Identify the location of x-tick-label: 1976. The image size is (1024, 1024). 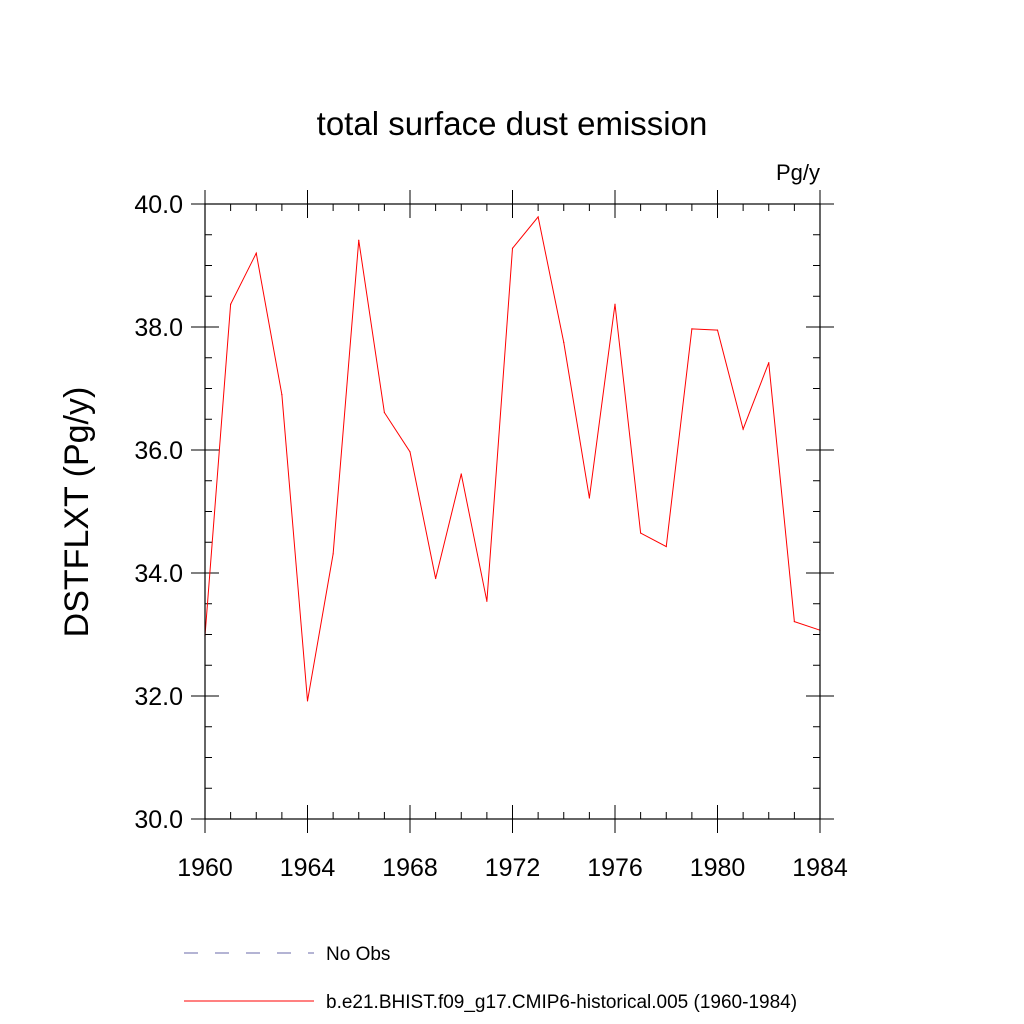
(615, 868).